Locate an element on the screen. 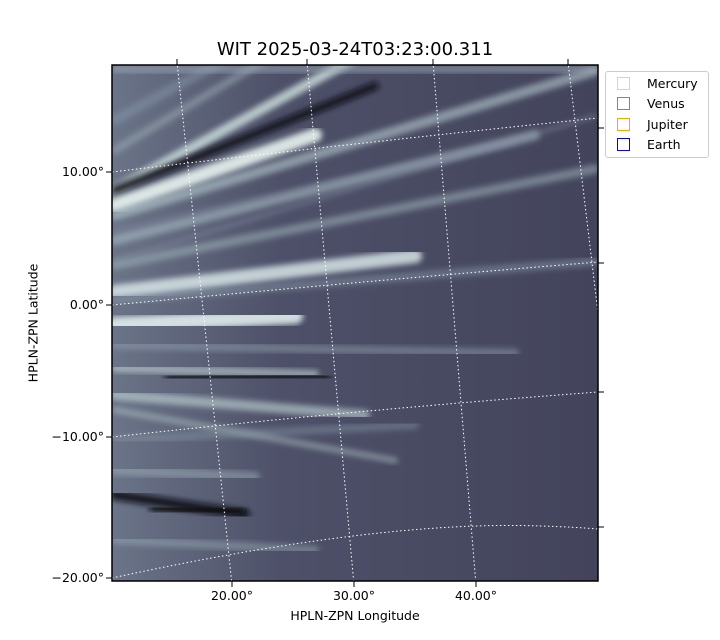 This screenshot has width=720, height=640. x-tick-label: 40.00° is located at coordinates (476, 595).